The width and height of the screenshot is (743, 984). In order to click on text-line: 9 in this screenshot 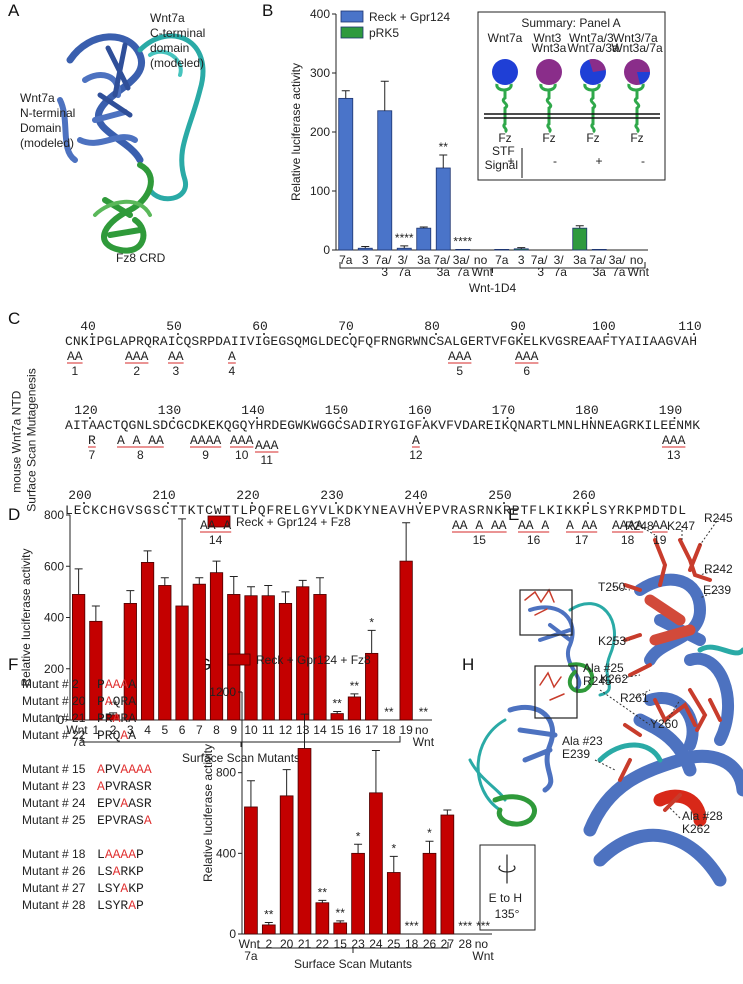, I will do `click(233, 730)`.